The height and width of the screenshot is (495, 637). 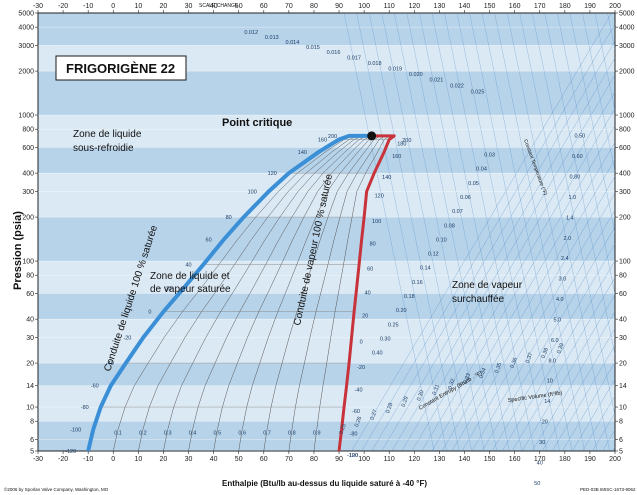 I want to click on y-tick-label: 60, so click(x=30, y=294).